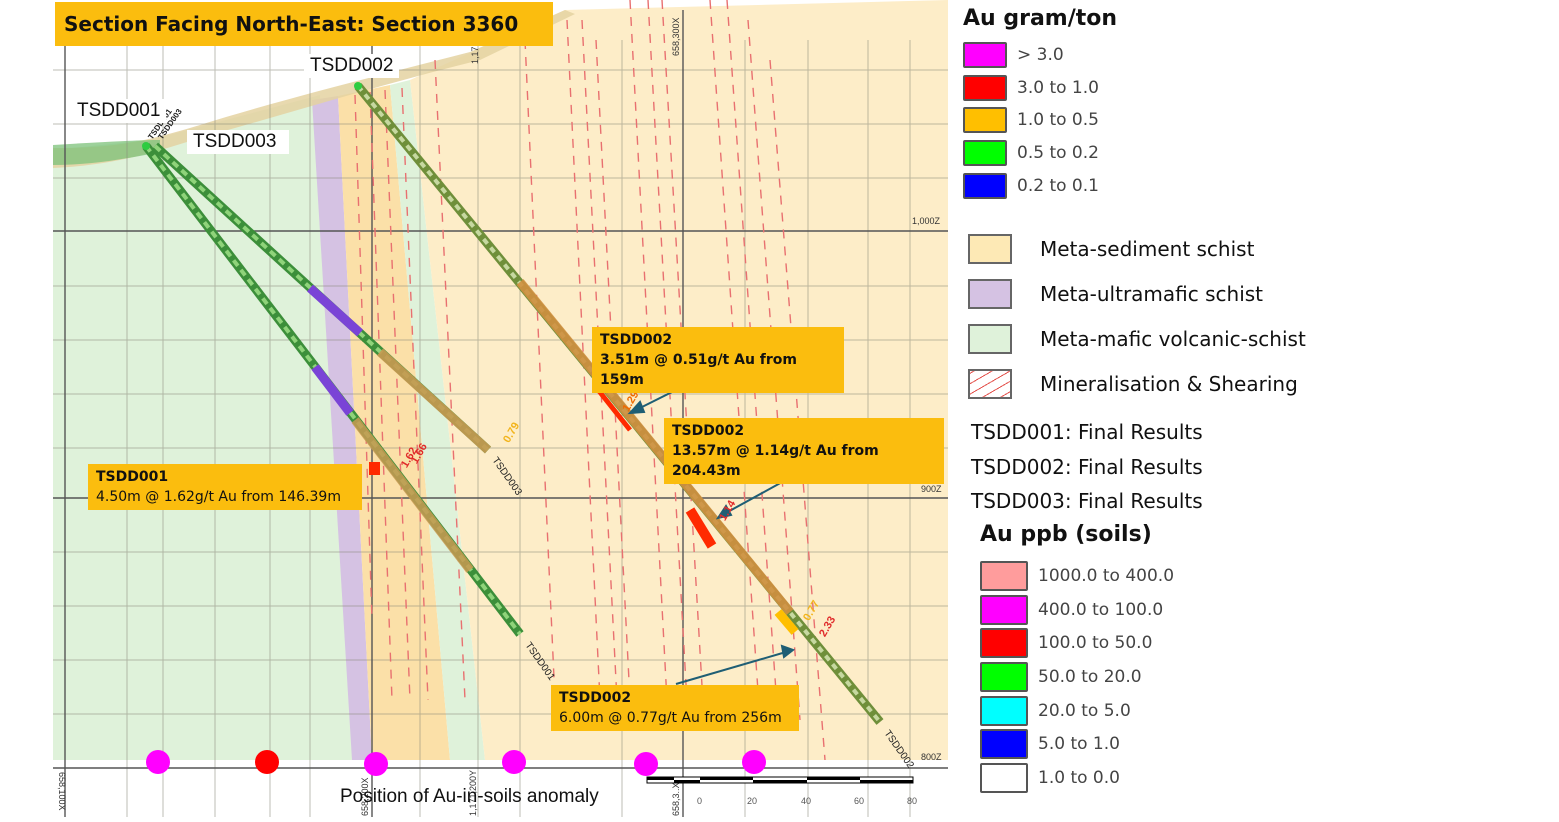 The width and height of the screenshot is (1559, 822). Describe the element at coordinates (675, 708) in the screenshot. I see `intercept-callout: TSDD002 6.00m @ 0.77g/t Au from 256m` at that location.